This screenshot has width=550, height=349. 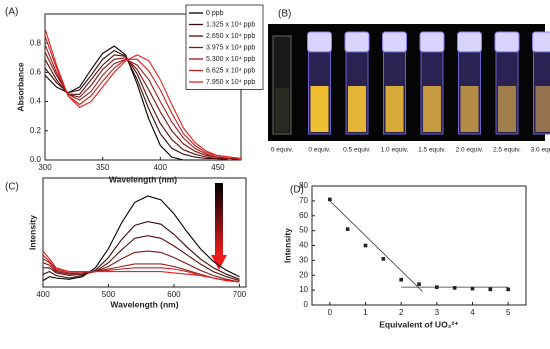 What do you see at coordinates (330, 312) in the screenshot?
I see `x-tick-label: 0` at bounding box center [330, 312].